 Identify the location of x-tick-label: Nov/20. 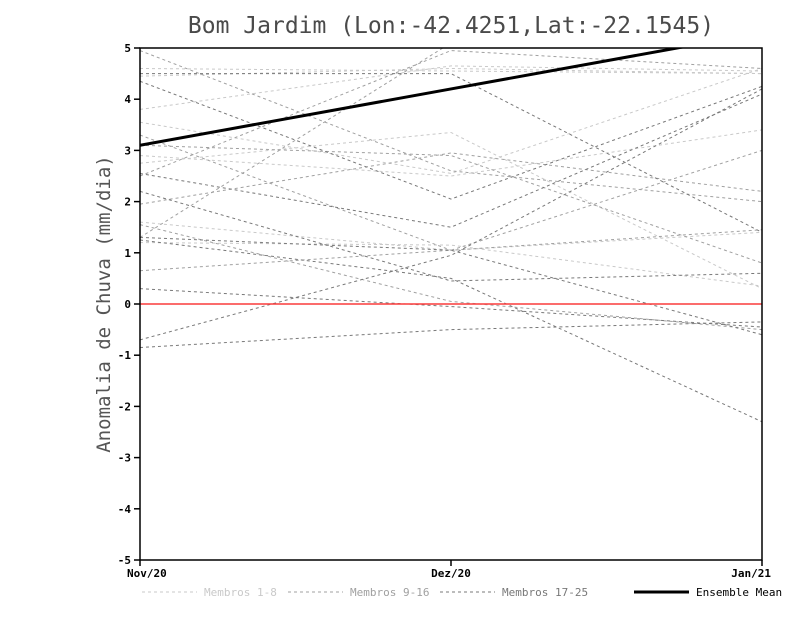
(147, 573).